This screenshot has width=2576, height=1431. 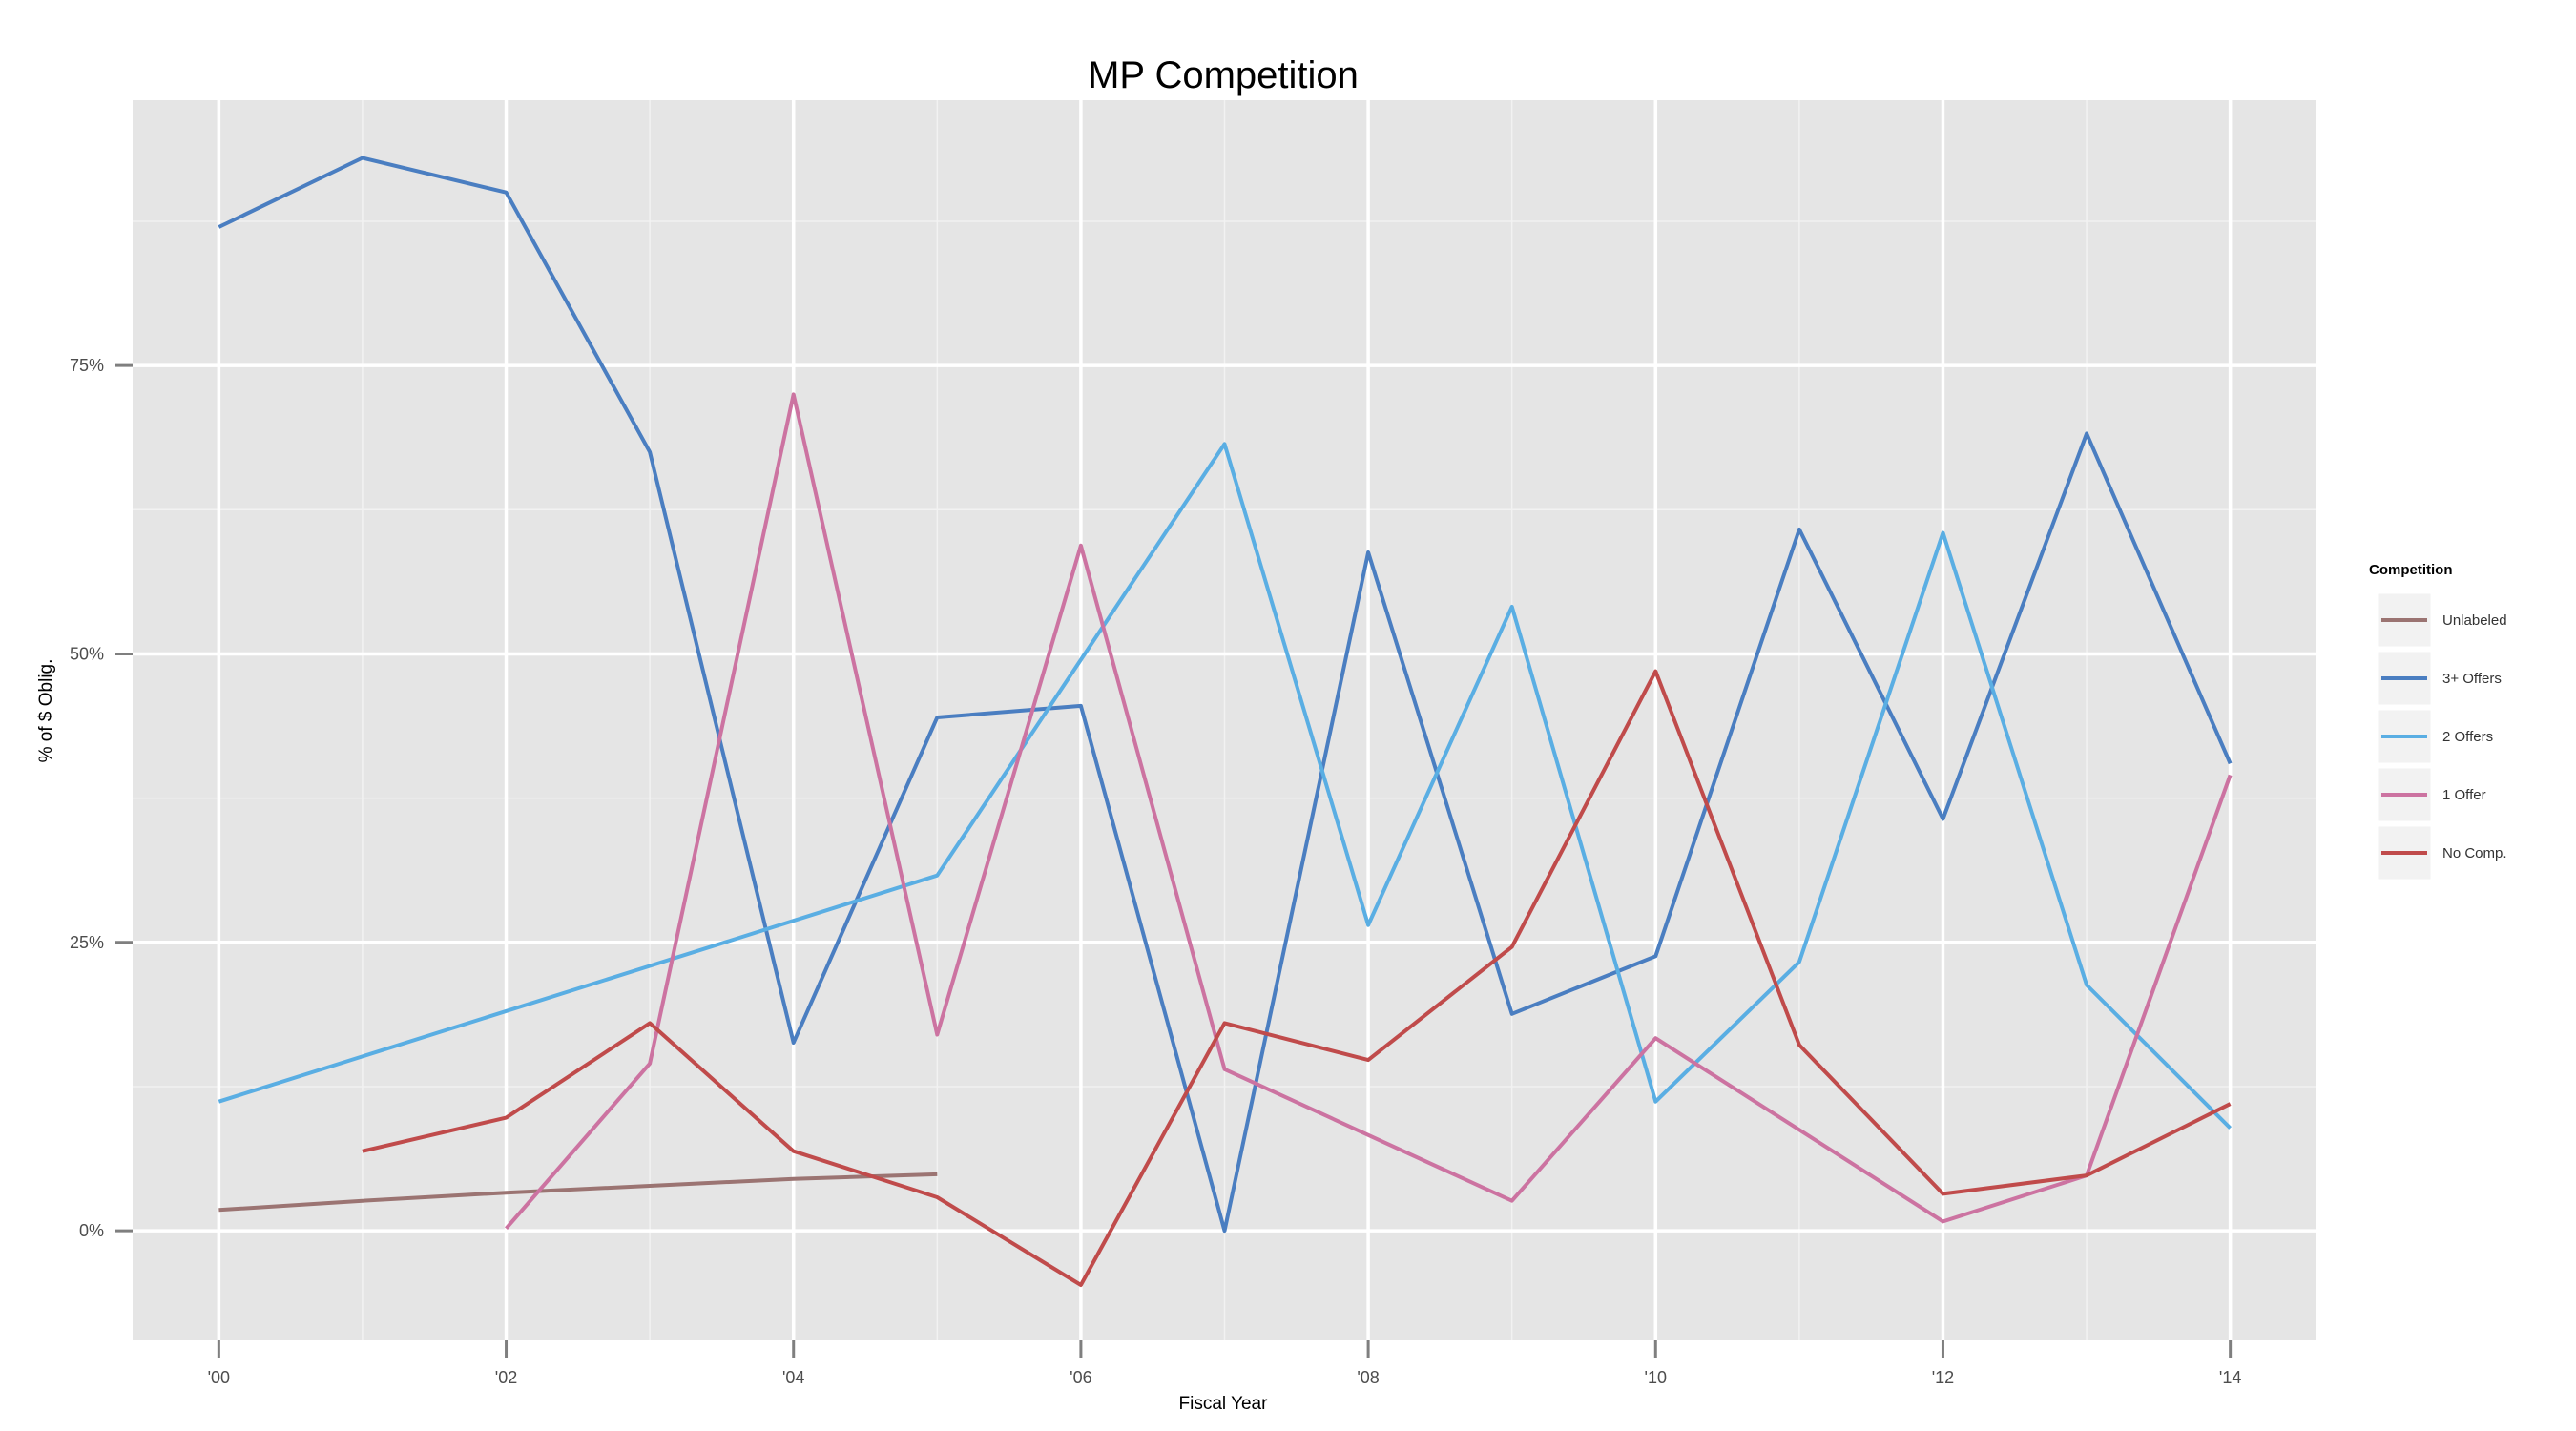 I want to click on x-tick-label: '08, so click(x=1368, y=1377).